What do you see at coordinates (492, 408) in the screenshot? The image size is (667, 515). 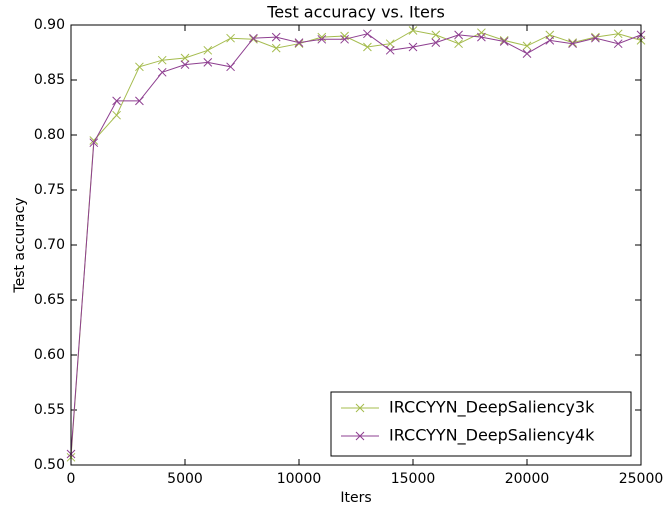 I see `legend-label: IRCCYYN_DeepSaliency3k` at bounding box center [492, 408].